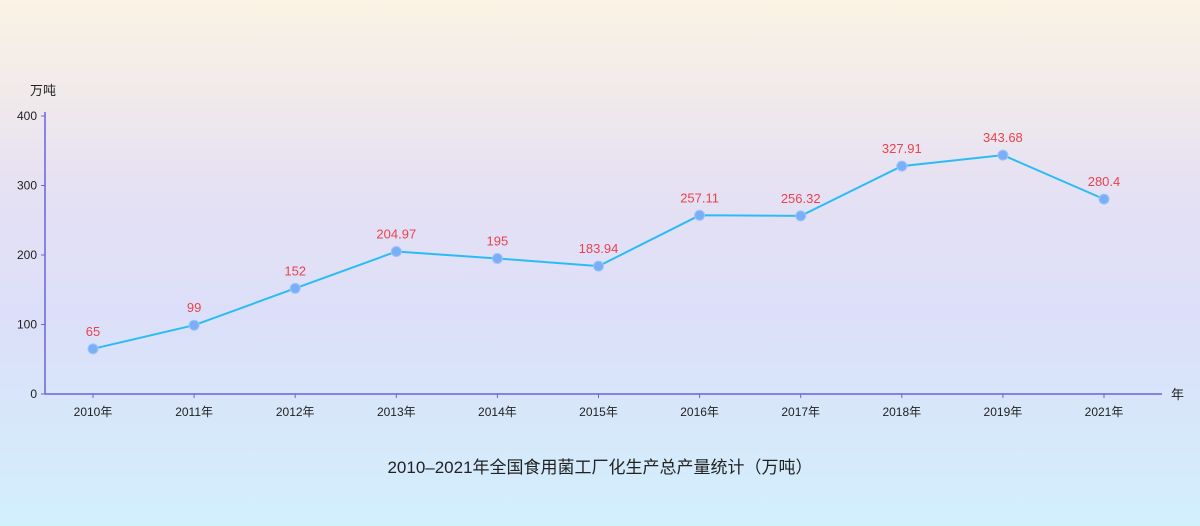  I want to click on data-label: 343.68, so click(1003, 137).